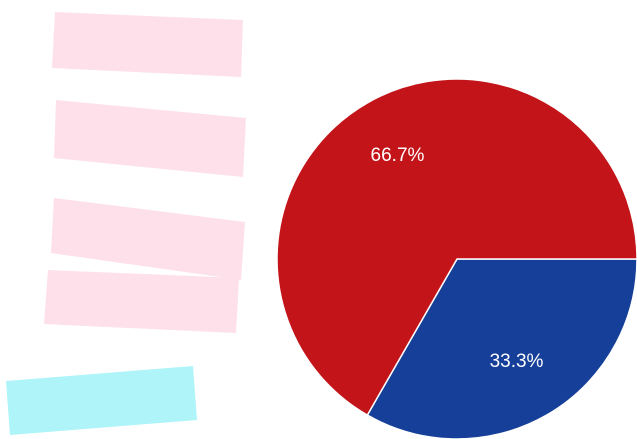 The image size is (637, 439). What do you see at coordinates (398, 155) in the screenshot?
I see `slice-label: 66.7%` at bounding box center [398, 155].